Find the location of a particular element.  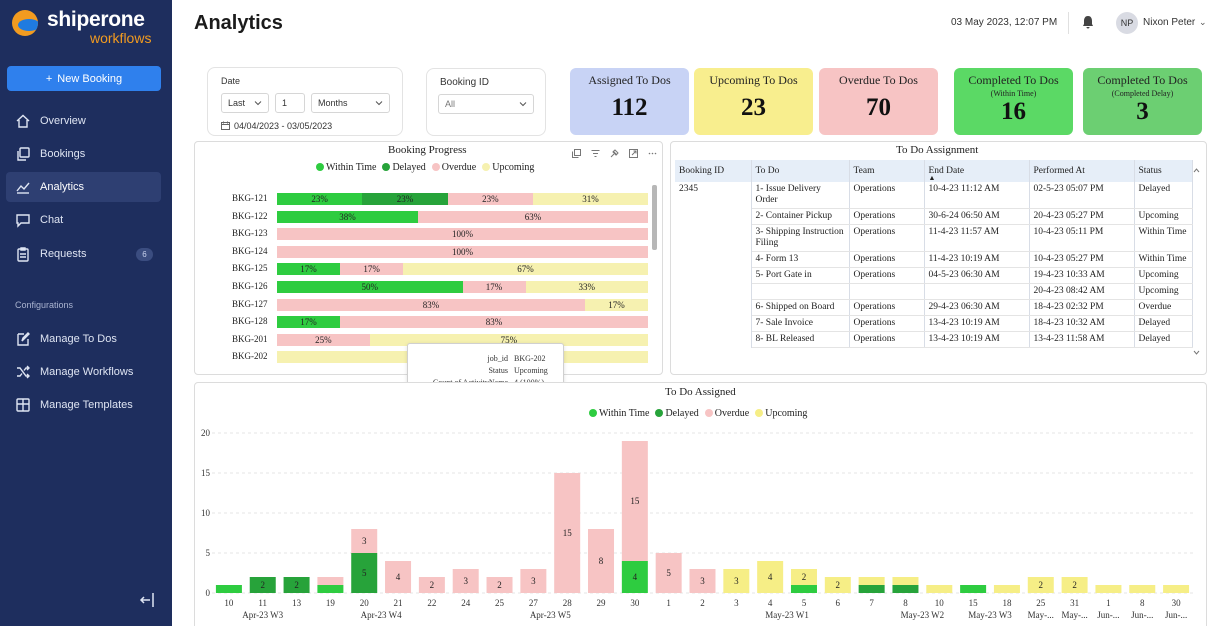

sidebar-item-manage-todos: Manage To Dos is located at coordinates (83, 339).